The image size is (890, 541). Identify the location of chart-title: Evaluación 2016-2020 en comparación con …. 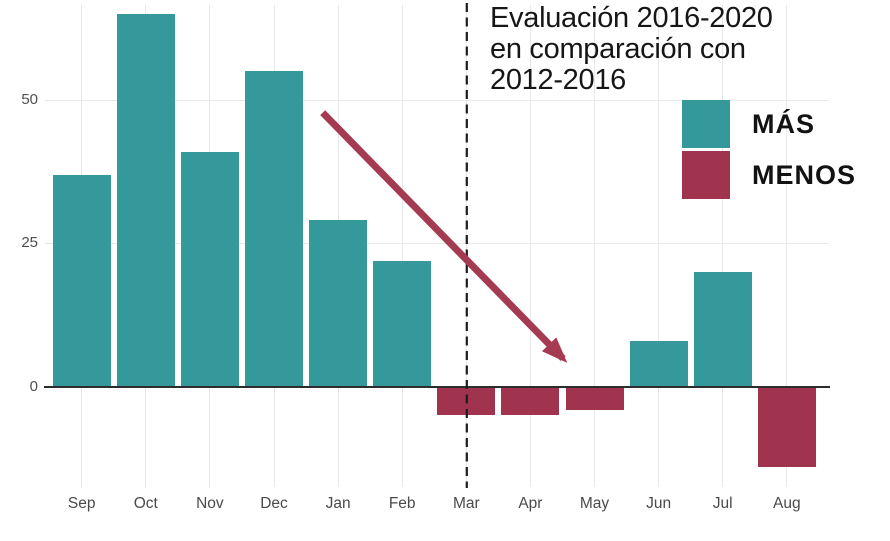
(631, 49).